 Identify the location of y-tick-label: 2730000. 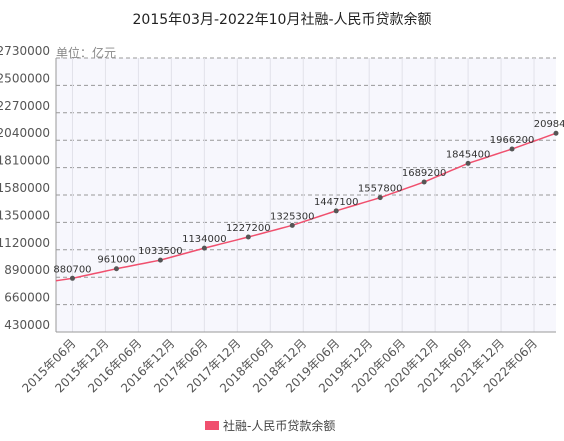
(25, 51).